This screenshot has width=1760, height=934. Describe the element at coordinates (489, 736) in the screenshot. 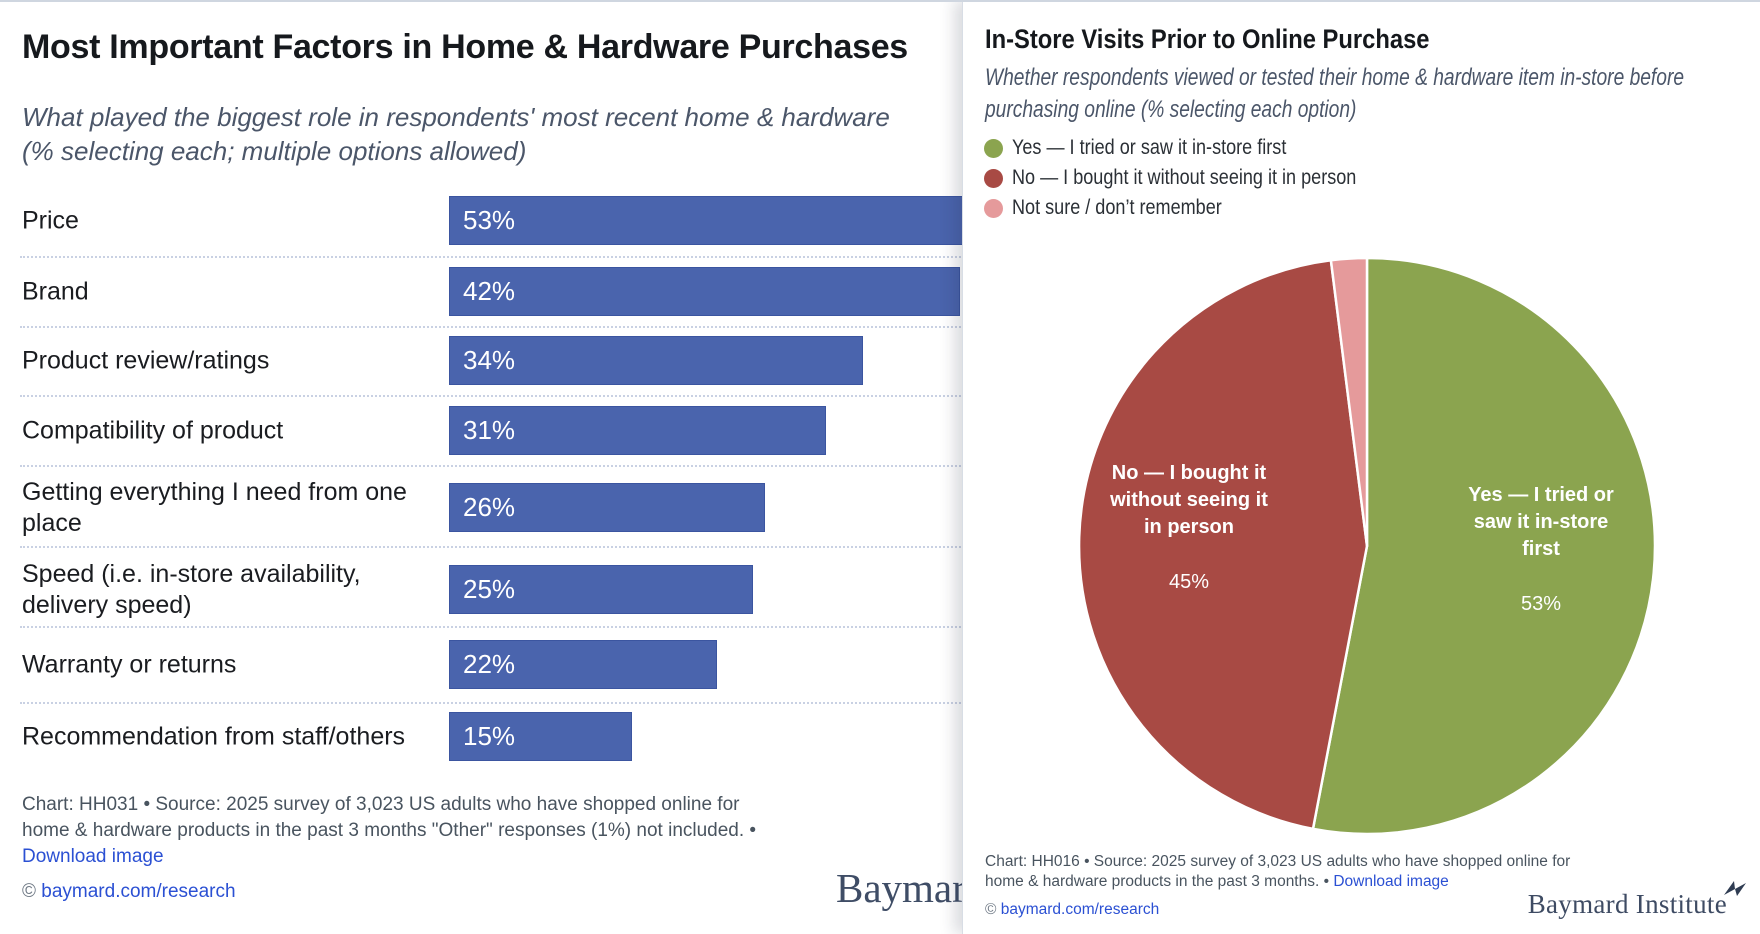

I see `bar-value-label: 15%` at that location.